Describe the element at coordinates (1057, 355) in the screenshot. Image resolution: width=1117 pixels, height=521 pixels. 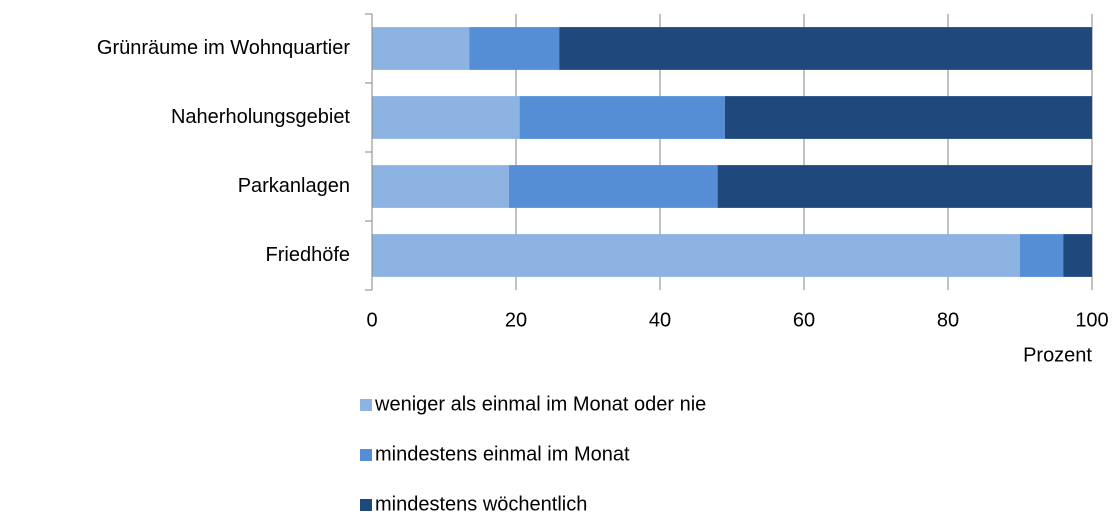
I see `x-axis-label: Prozent` at that location.